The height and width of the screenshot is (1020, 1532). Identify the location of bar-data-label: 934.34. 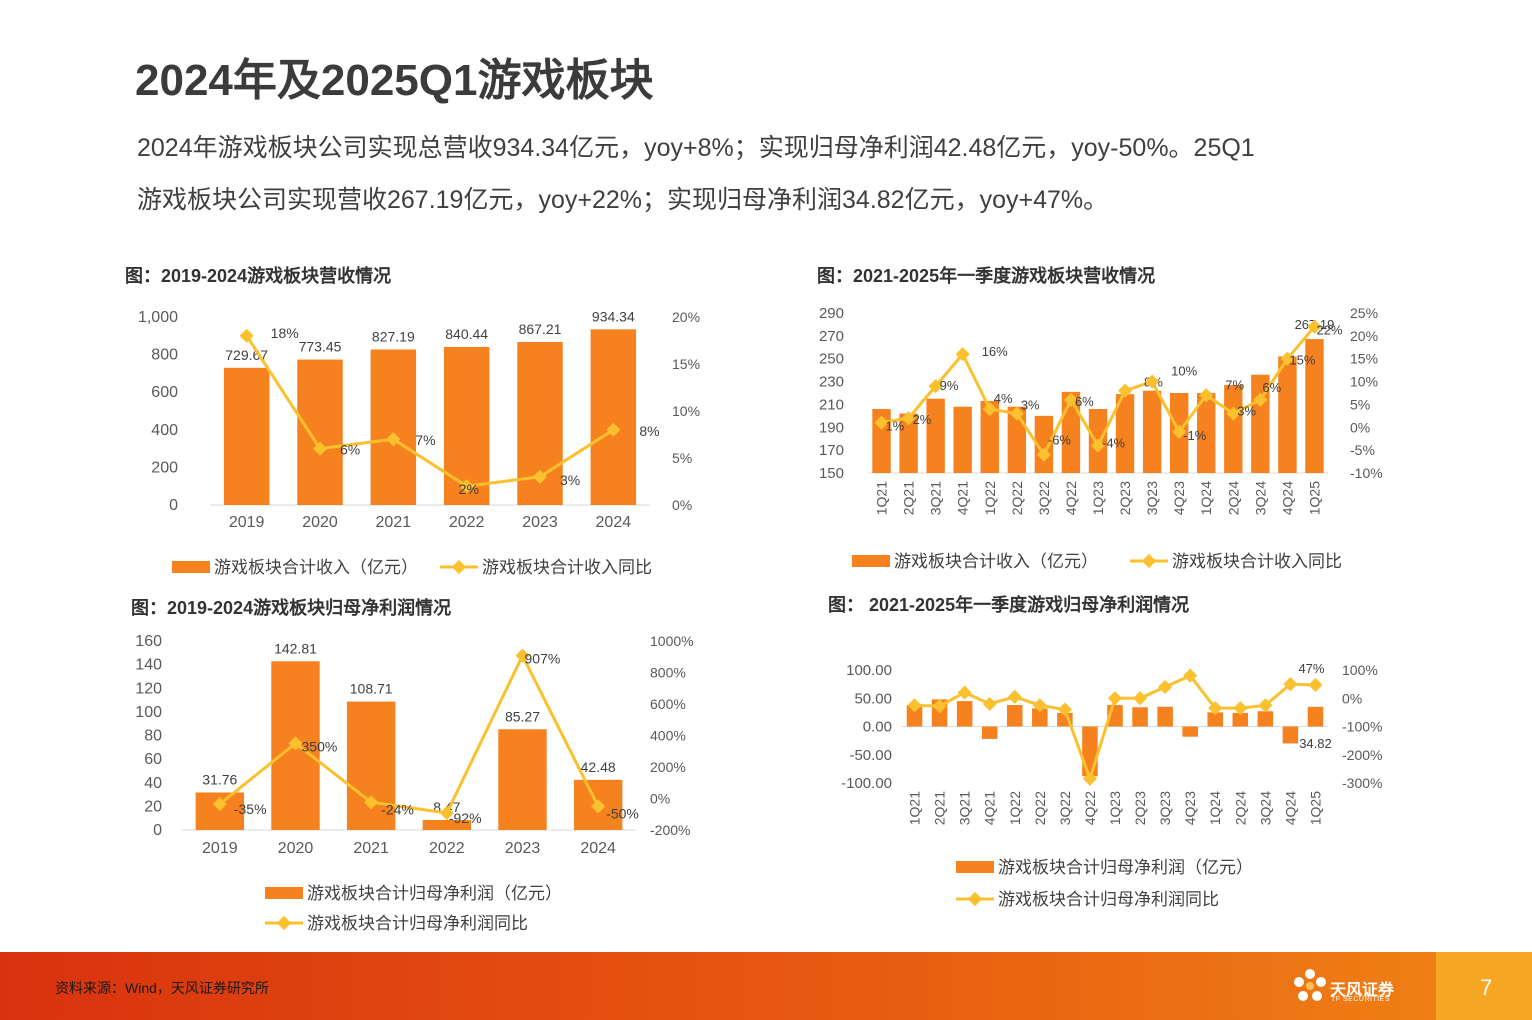
(613, 316).